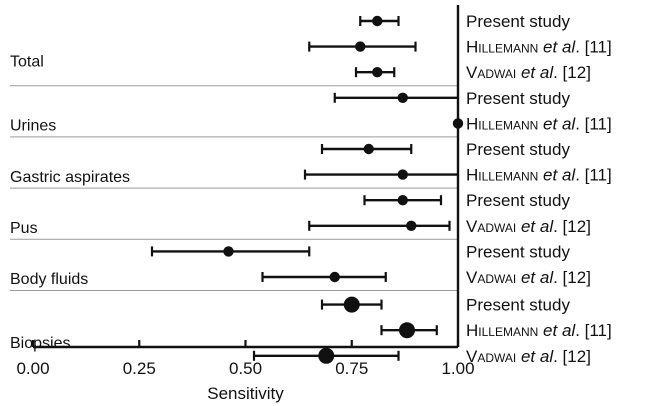 The image size is (656, 406). I want to click on group-label: Gastric aspirates, so click(70, 177).